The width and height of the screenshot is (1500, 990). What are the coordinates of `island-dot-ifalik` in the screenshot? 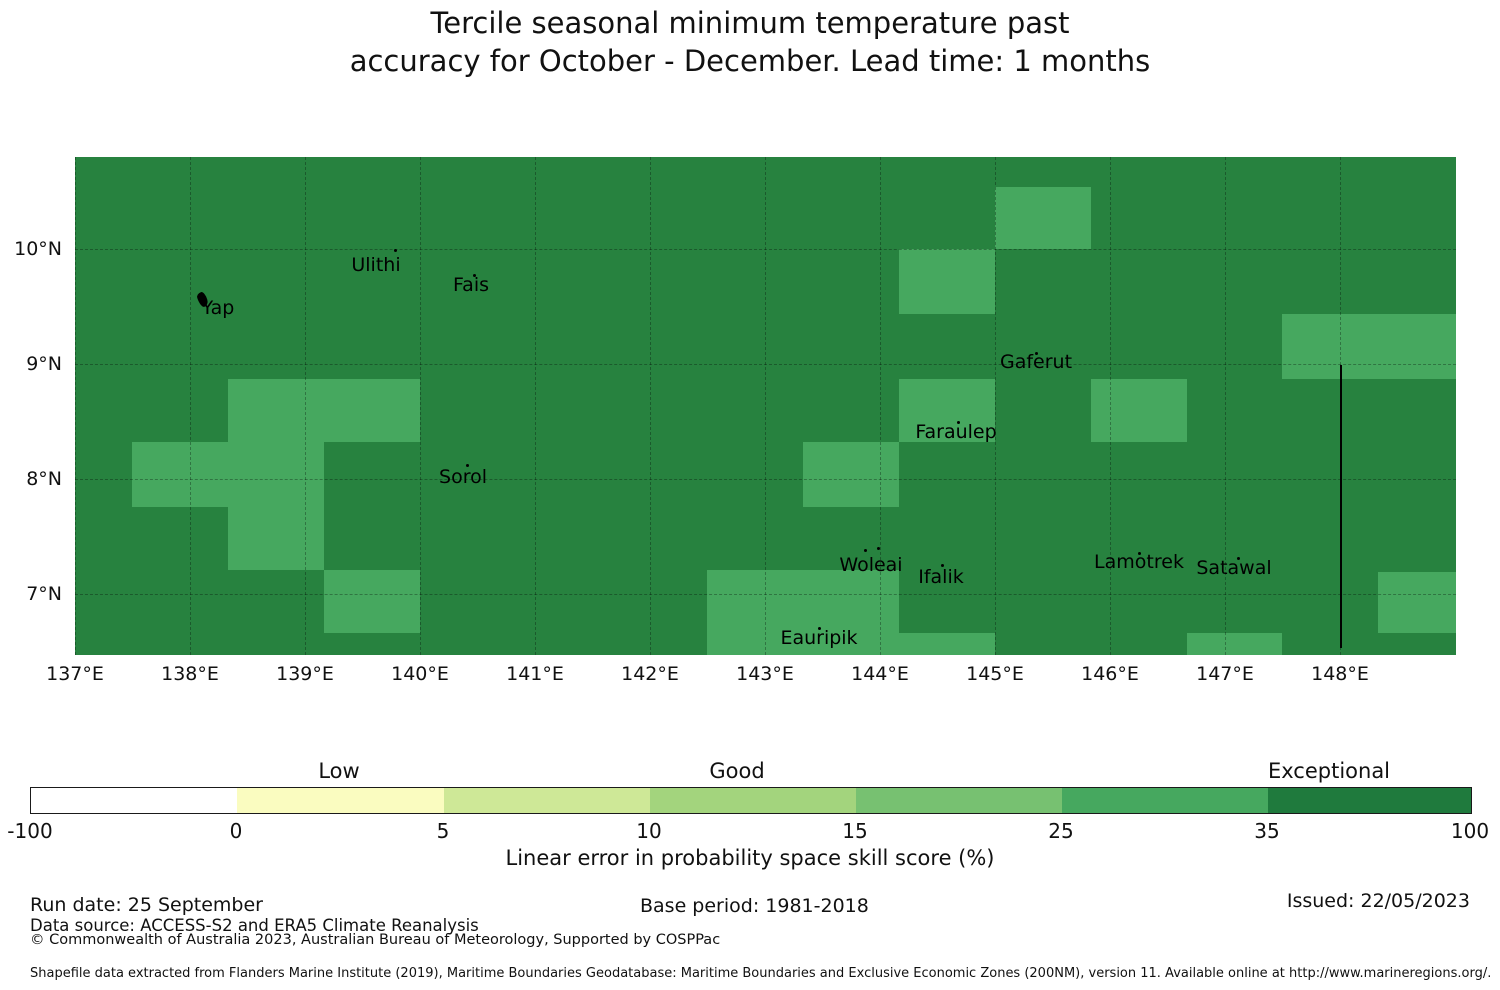 It's located at (942, 565).